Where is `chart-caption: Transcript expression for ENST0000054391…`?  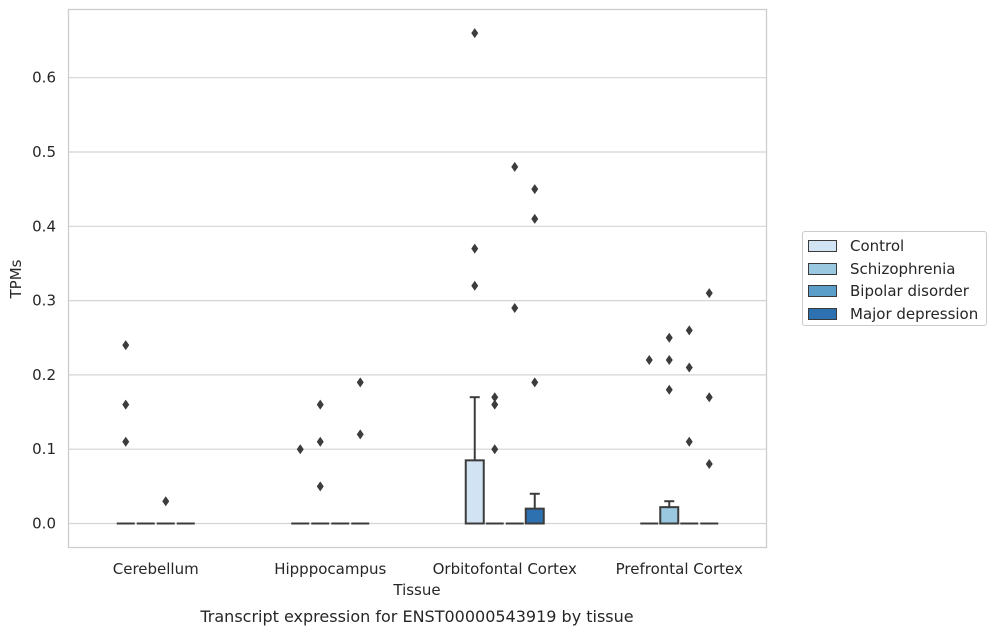
chart-caption: Transcript expression for ENST0000054391… is located at coordinates (416, 616).